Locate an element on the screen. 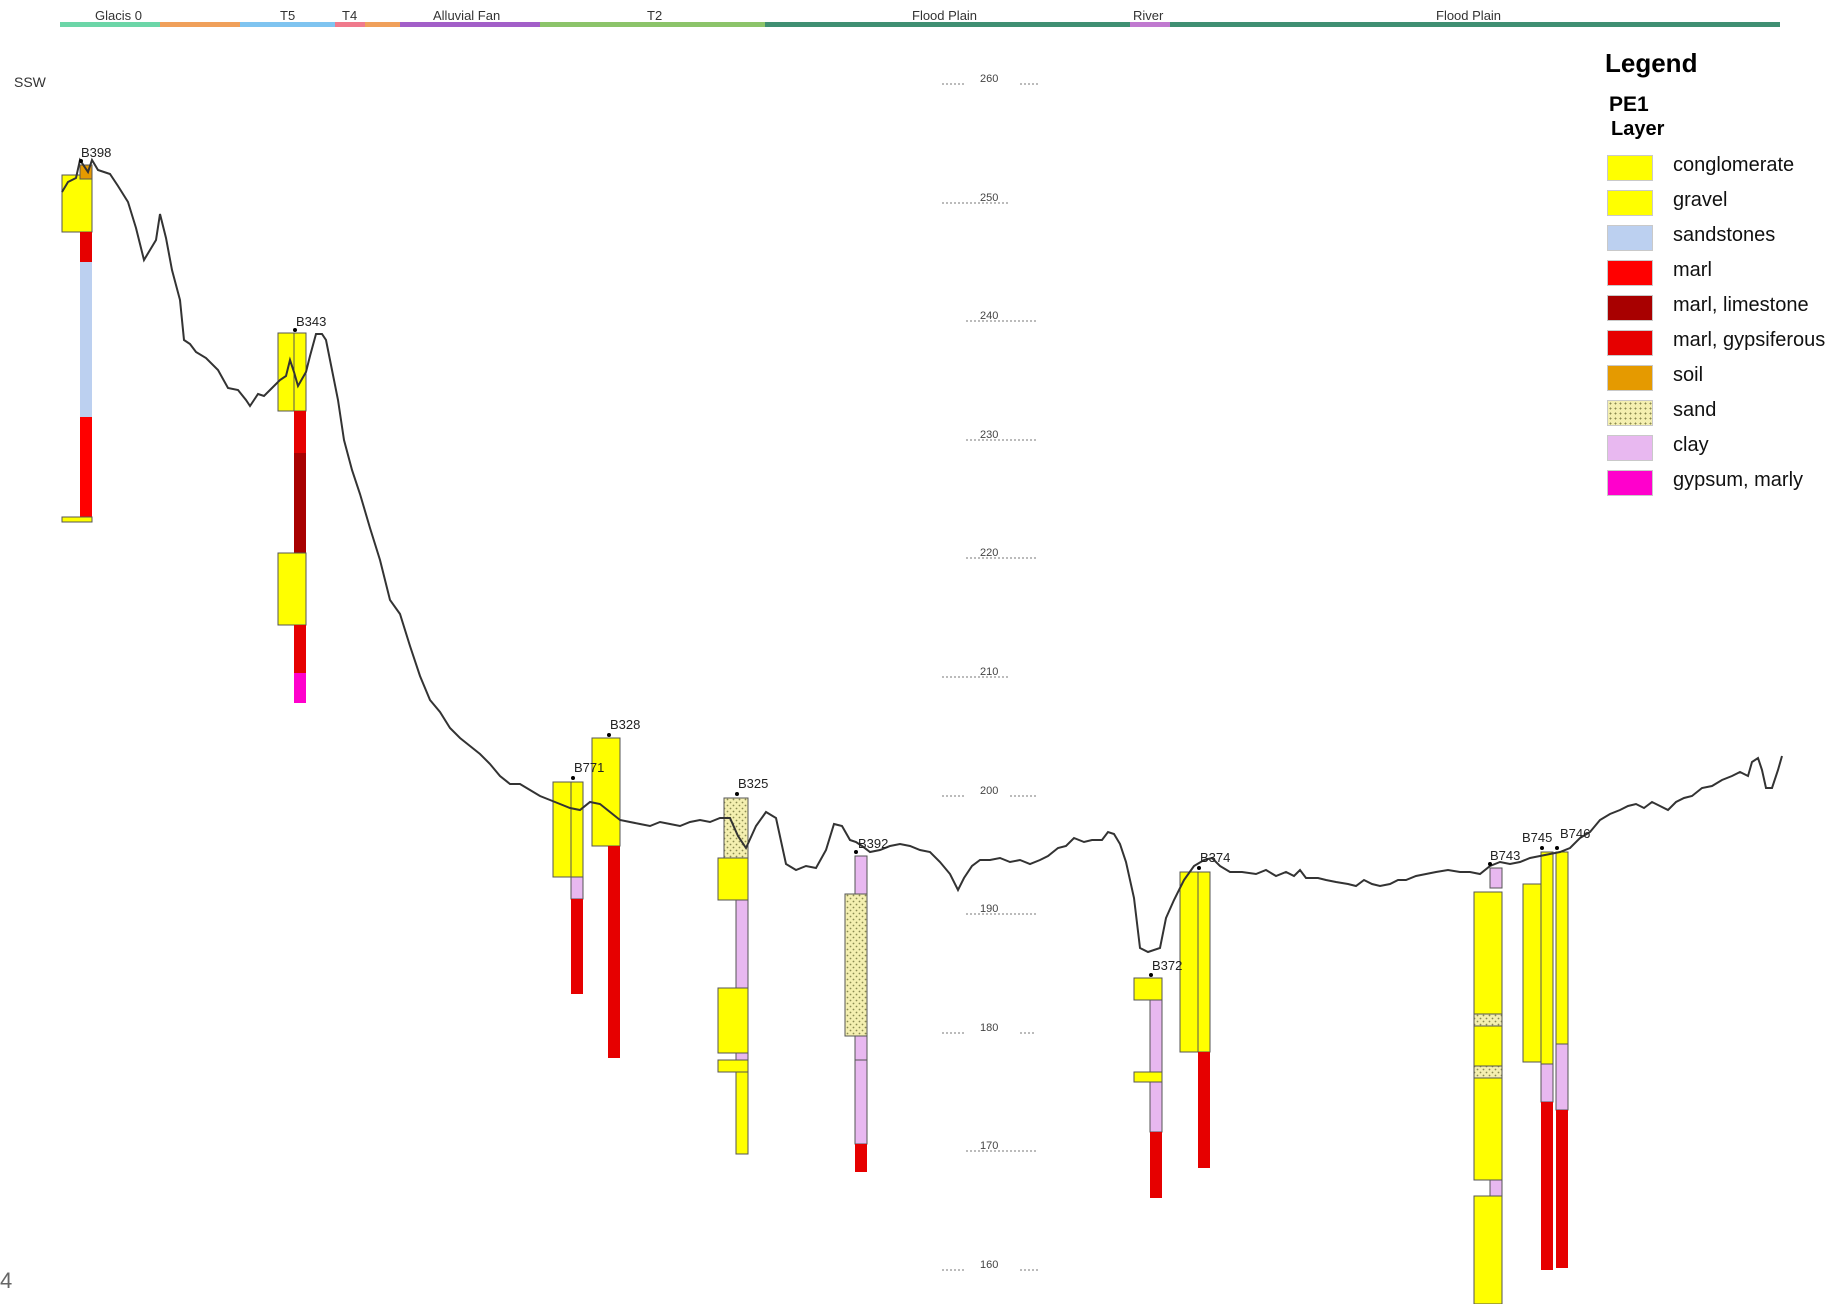  elevation-tick: 210 is located at coordinates (989, 672).